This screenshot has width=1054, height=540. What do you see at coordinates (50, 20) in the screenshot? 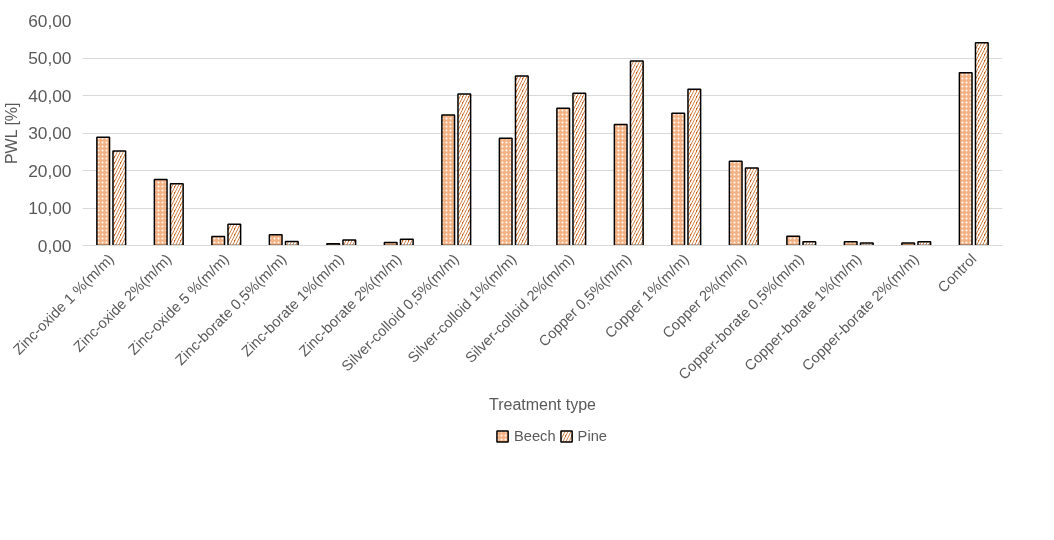
I see `y-tick-label: 60,00` at bounding box center [50, 20].